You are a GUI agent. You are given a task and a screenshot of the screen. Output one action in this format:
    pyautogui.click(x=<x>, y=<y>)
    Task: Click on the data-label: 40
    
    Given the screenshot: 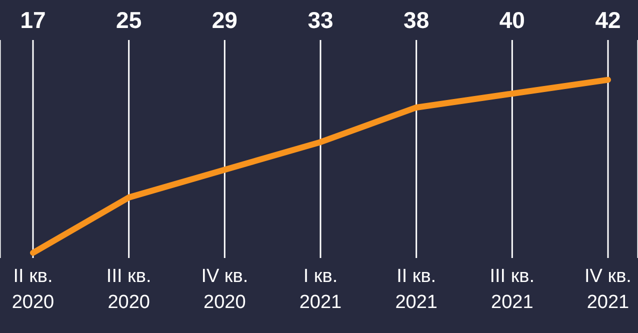 What is the action you would take?
    pyautogui.click(x=512, y=20)
    